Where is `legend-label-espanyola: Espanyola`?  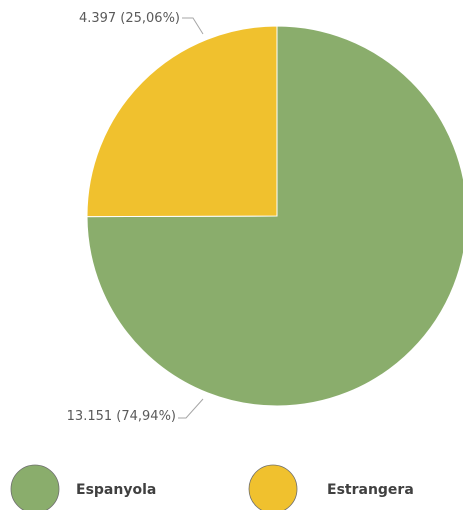
legend-label-espanyola: Espanyola is located at coordinates (116, 490).